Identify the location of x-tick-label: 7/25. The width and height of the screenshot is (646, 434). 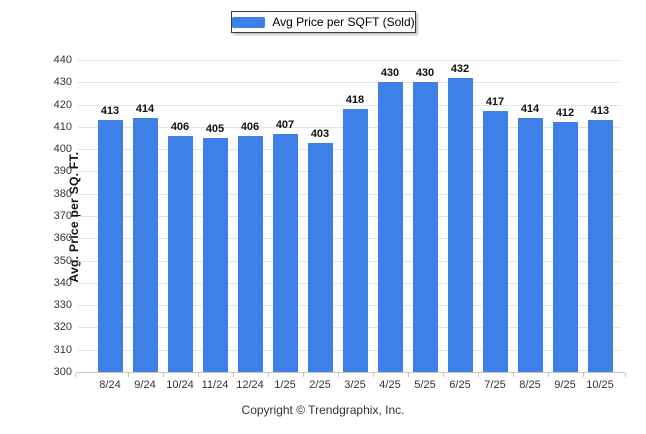
(495, 385).